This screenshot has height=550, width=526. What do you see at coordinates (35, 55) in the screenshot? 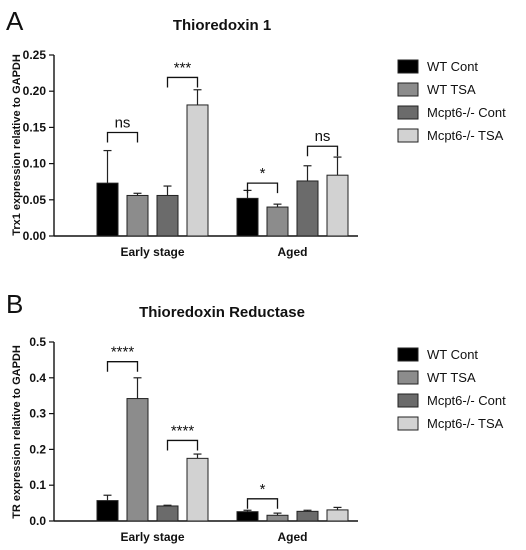
I see `y-tick-label: 0.25` at bounding box center [35, 55].